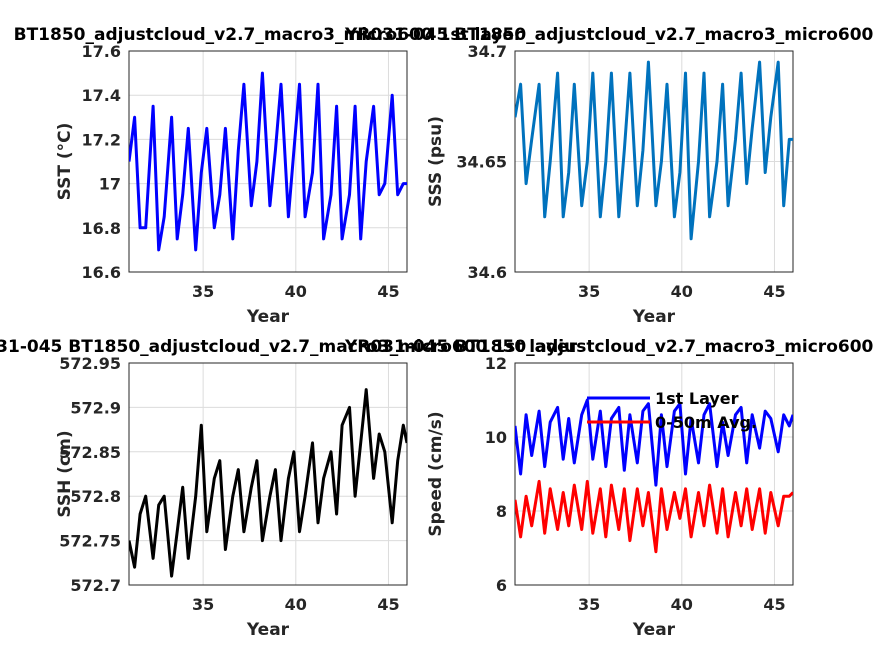 This screenshot has width=875, height=656. Describe the element at coordinates (487, 51) in the screenshot. I see `y-tick-label: 34.7` at that location.